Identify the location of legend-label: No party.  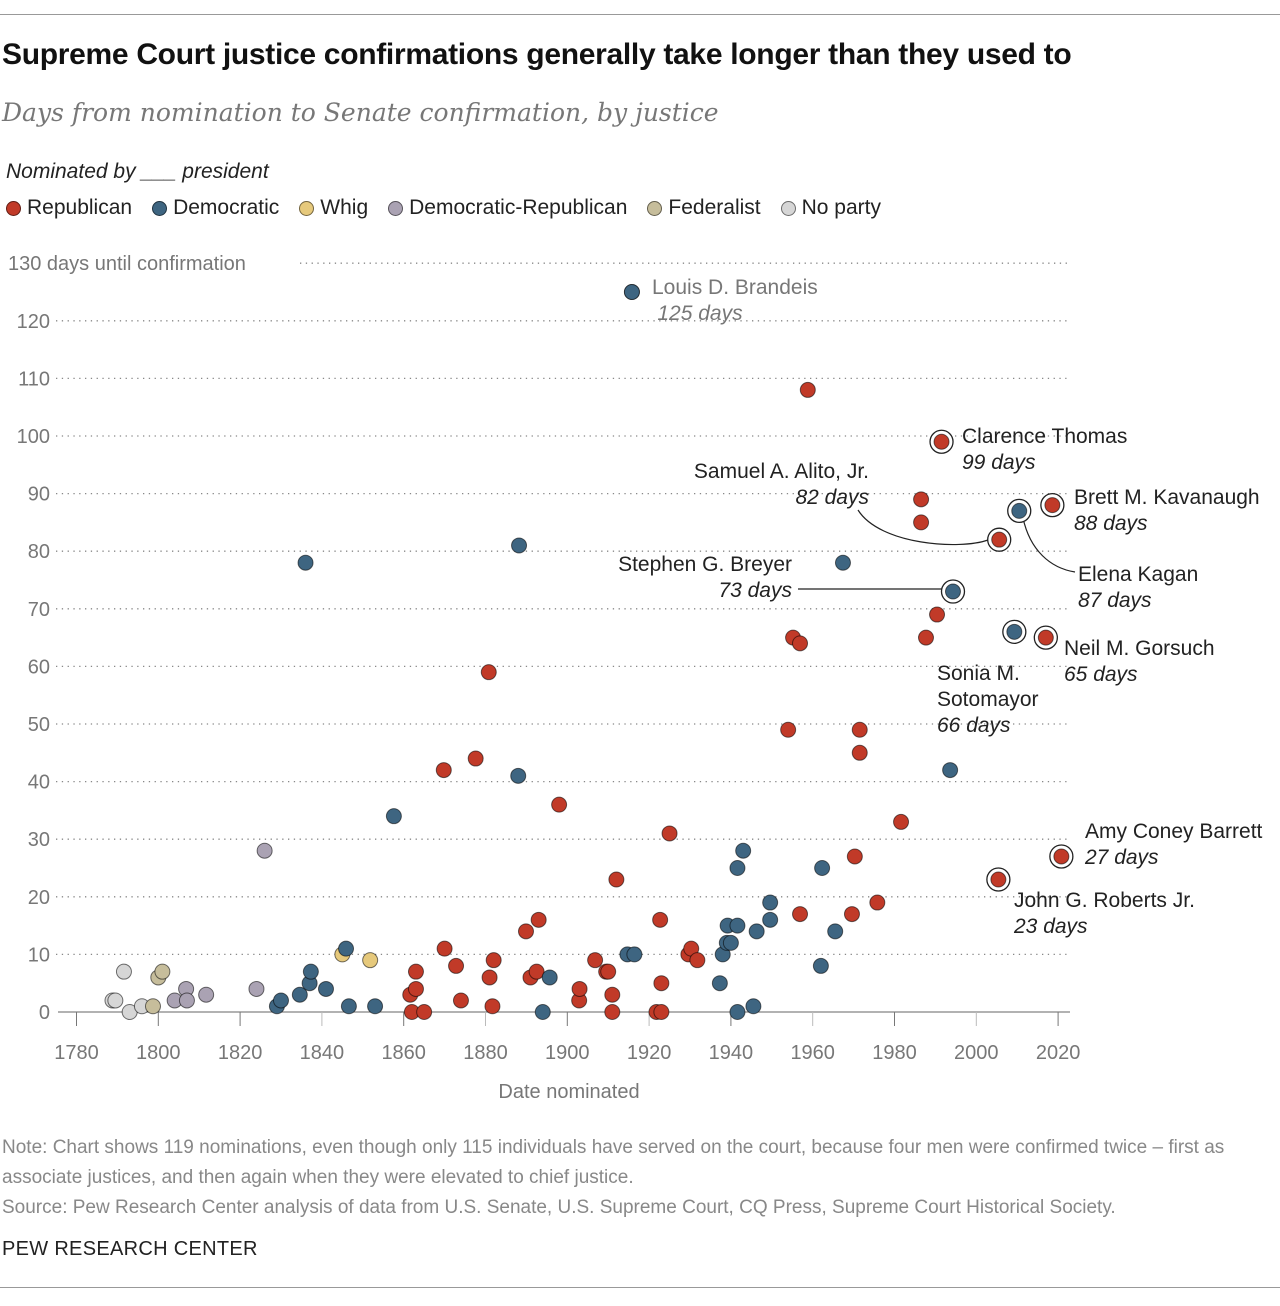
(841, 207).